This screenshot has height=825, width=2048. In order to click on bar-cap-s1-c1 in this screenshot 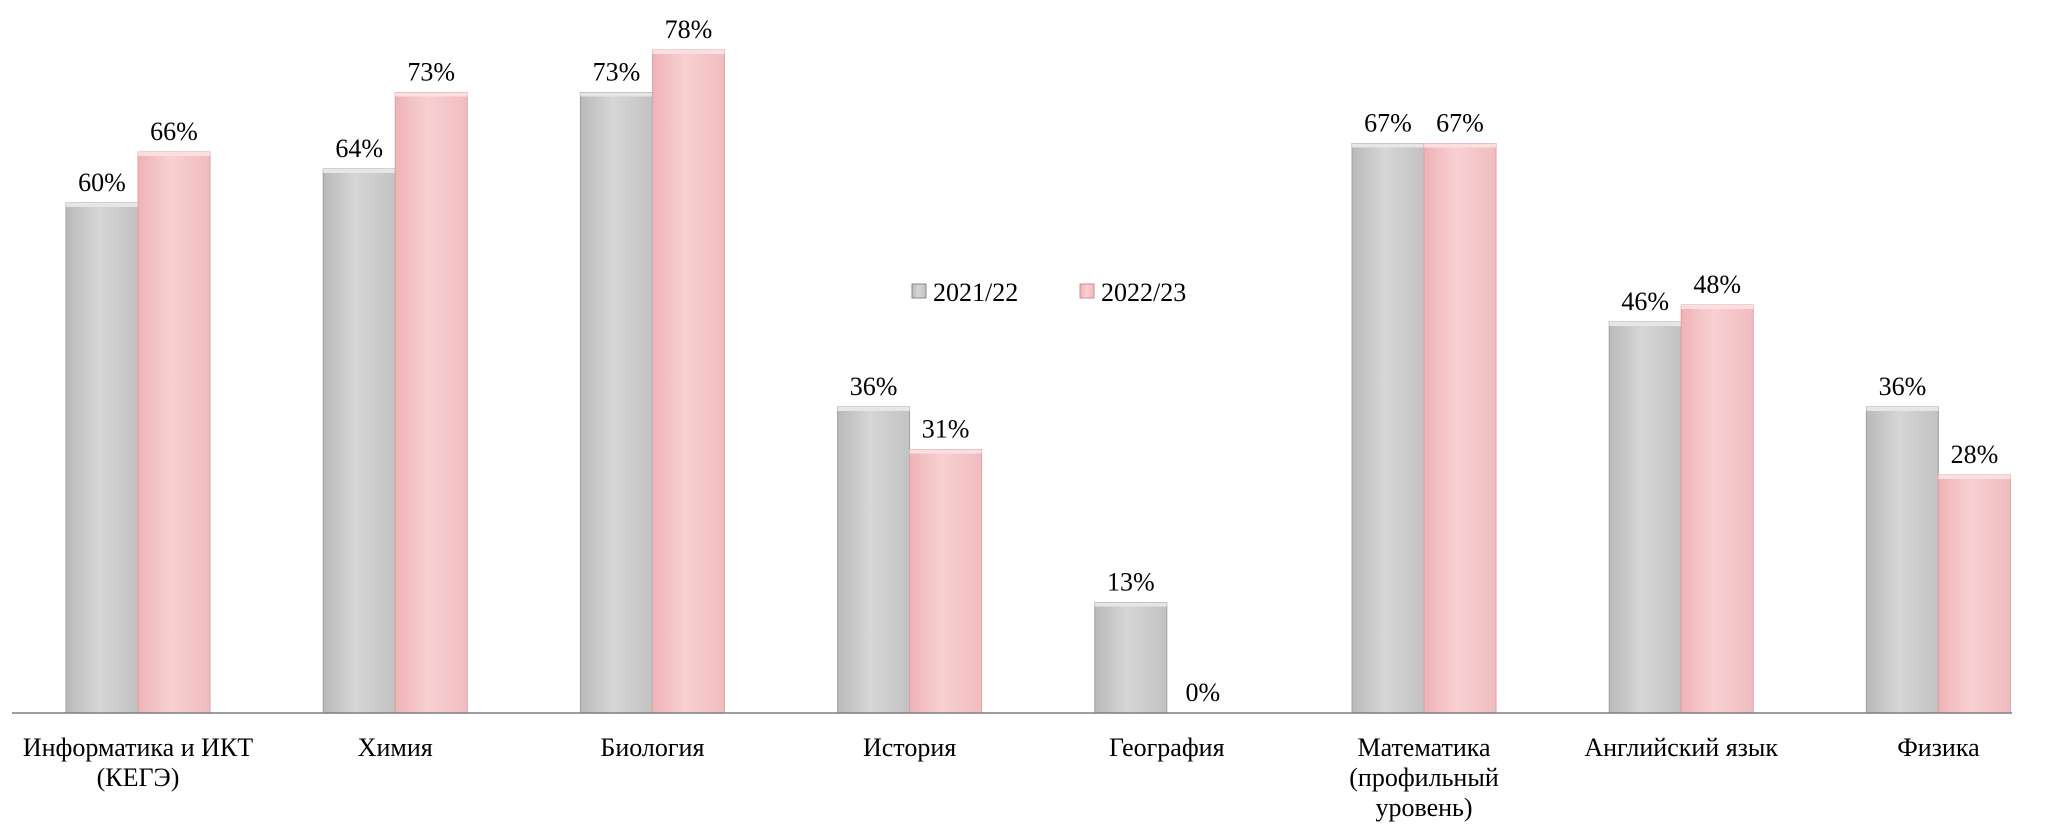, I will do `click(431, 94)`.